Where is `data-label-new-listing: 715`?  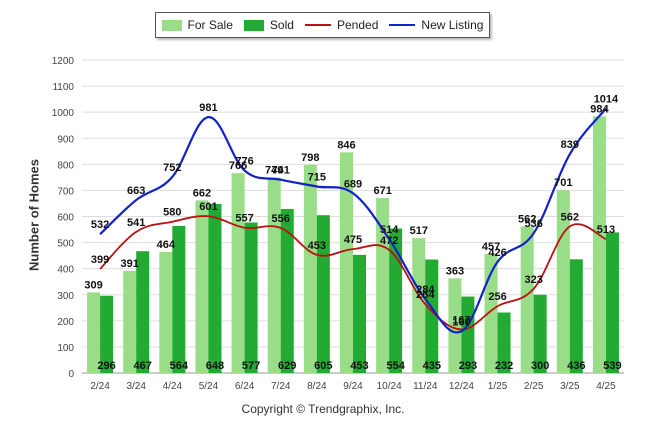 data-label-new-listing: 715 is located at coordinates (317, 178).